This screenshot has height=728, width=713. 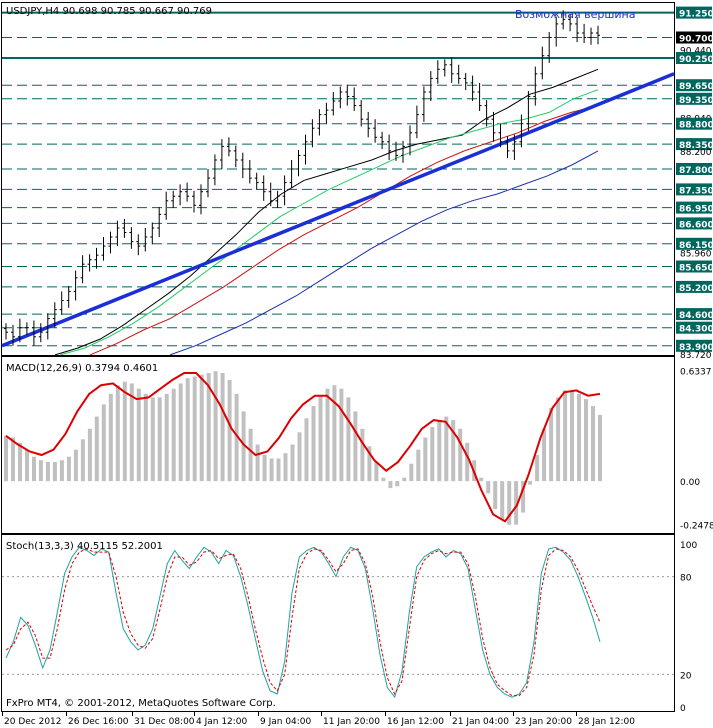 What do you see at coordinates (696, 269) in the screenshot?
I see `price-level-label: 85.650` at bounding box center [696, 269].